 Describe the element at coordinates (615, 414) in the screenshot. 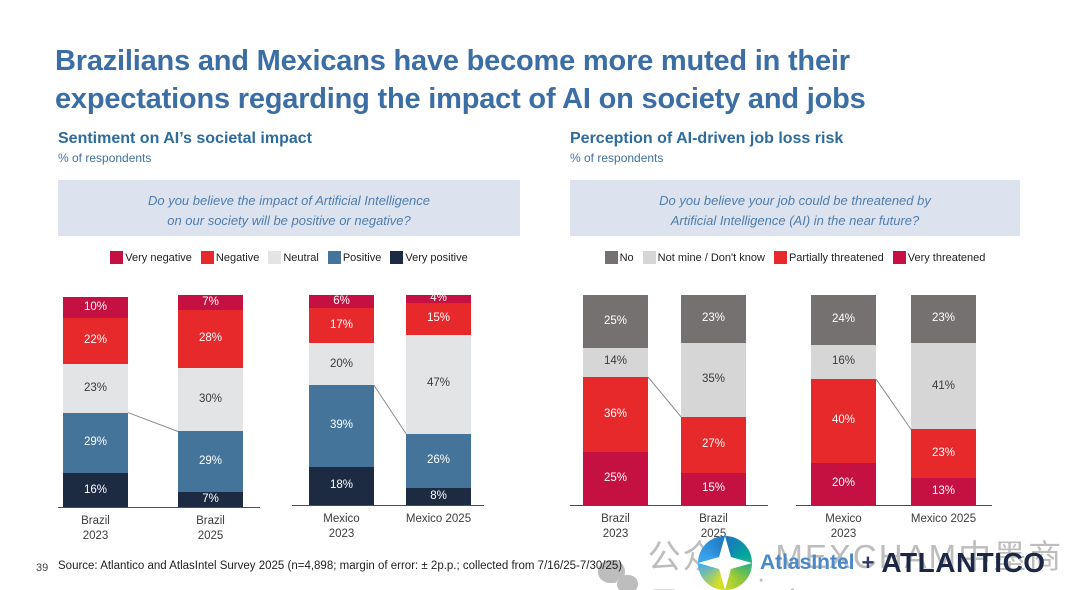

I see `bar-segment: 36%` at that location.